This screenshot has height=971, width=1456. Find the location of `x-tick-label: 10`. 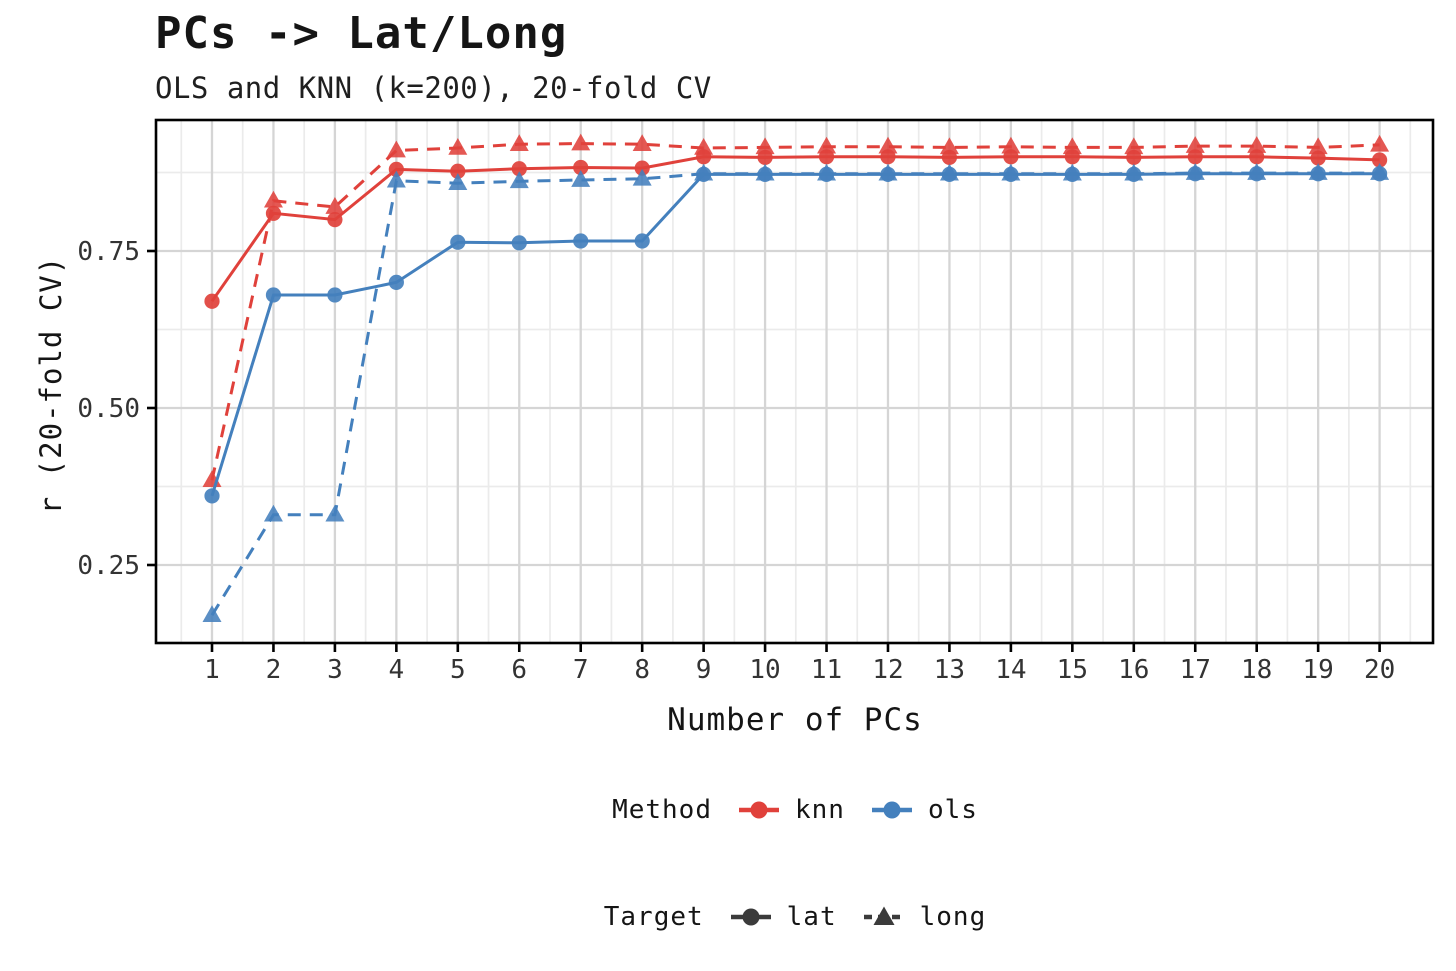

x-tick-label: 10 is located at coordinates (764, 670).